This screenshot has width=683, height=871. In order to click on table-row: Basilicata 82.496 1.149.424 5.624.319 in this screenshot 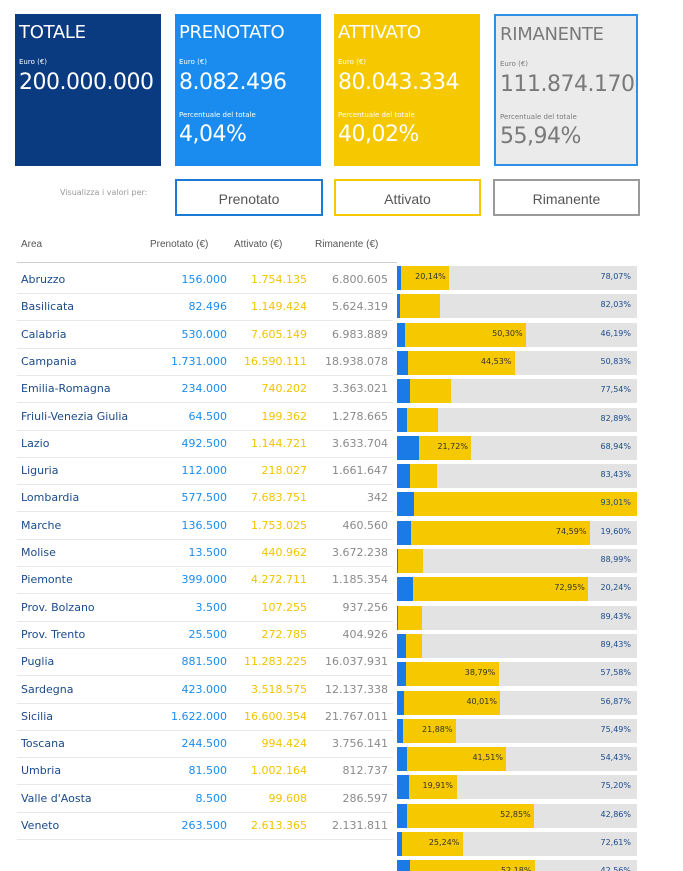, I will do `click(341, 308)`.